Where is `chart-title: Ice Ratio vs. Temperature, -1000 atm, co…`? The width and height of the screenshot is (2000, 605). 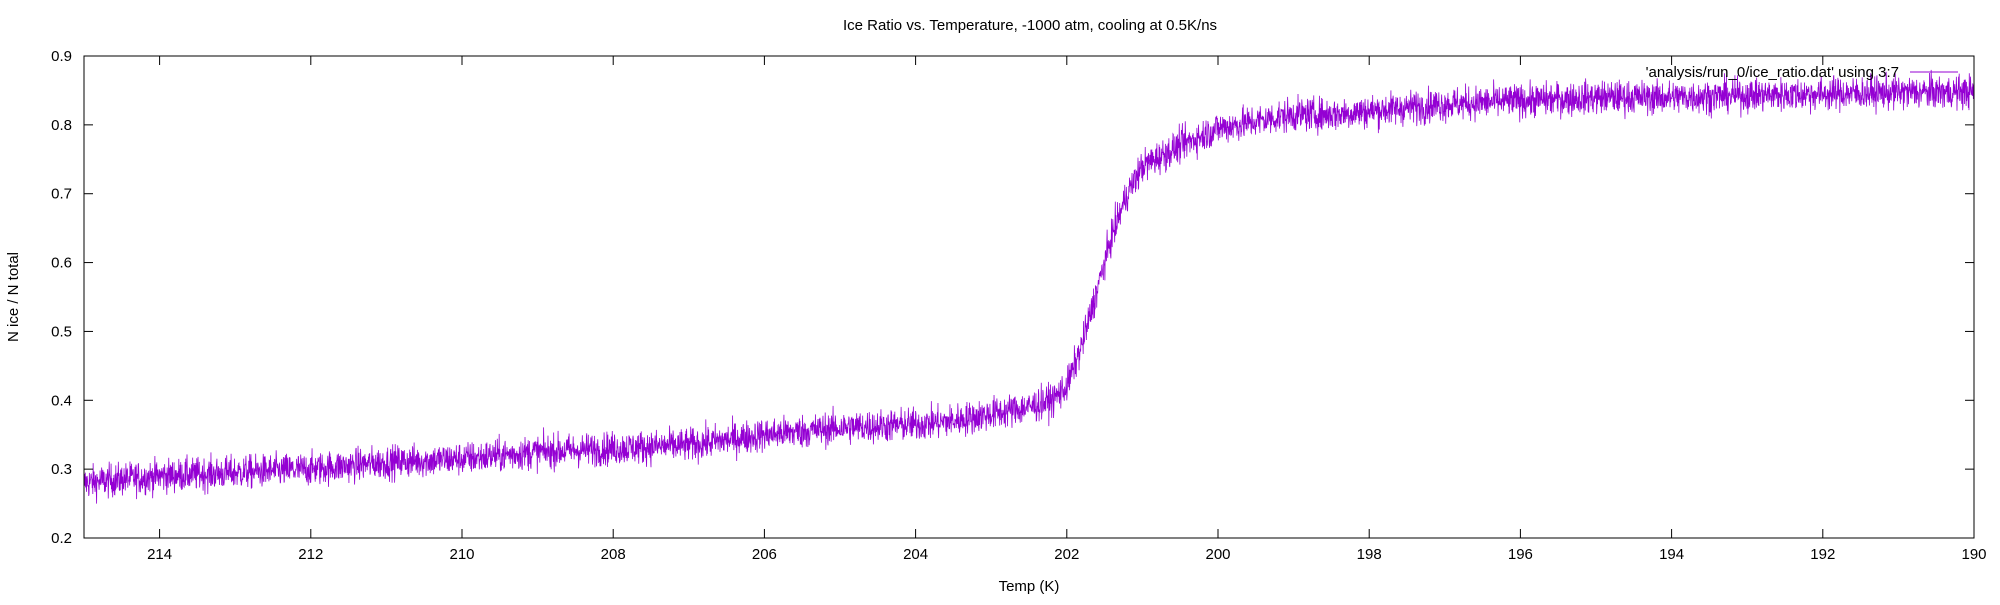 chart-title: Ice Ratio vs. Temperature, -1000 atm, co… is located at coordinates (1030, 25).